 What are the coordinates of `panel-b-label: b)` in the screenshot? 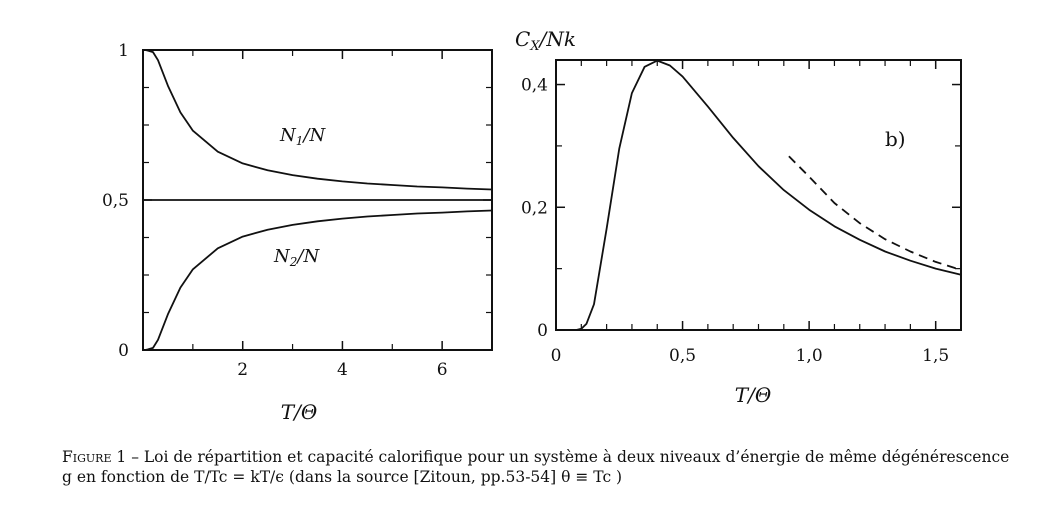 It's located at (895, 139).